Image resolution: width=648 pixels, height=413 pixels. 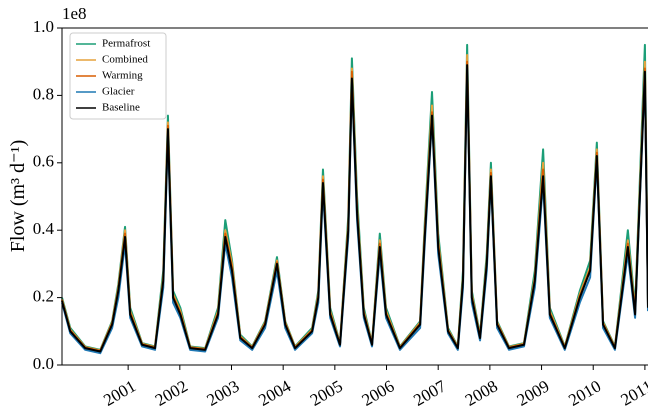 I want to click on y-axis-label: Flow (m³ d⁻¹), so click(x=18, y=196).